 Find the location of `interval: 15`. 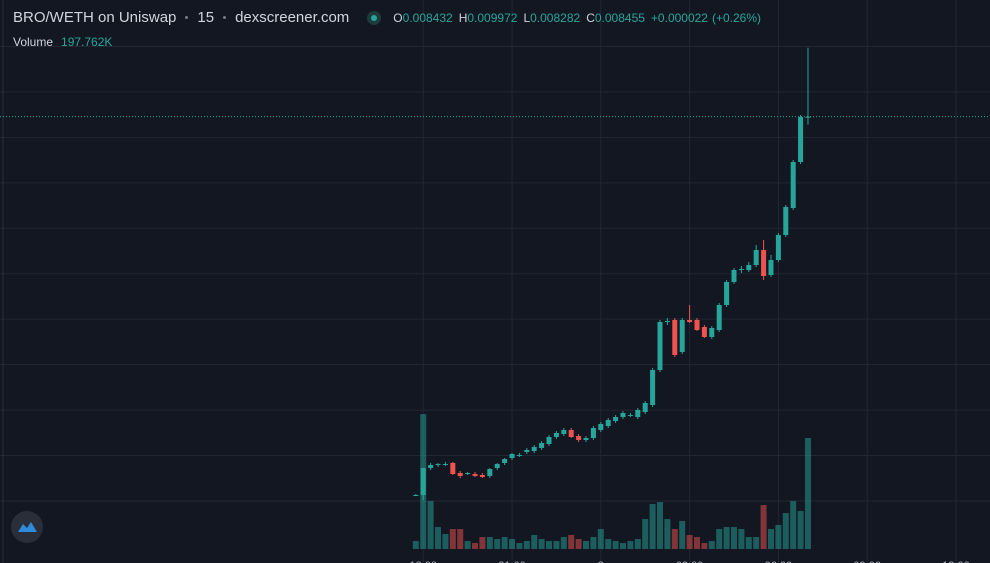

interval: 15 is located at coordinates (206, 17).